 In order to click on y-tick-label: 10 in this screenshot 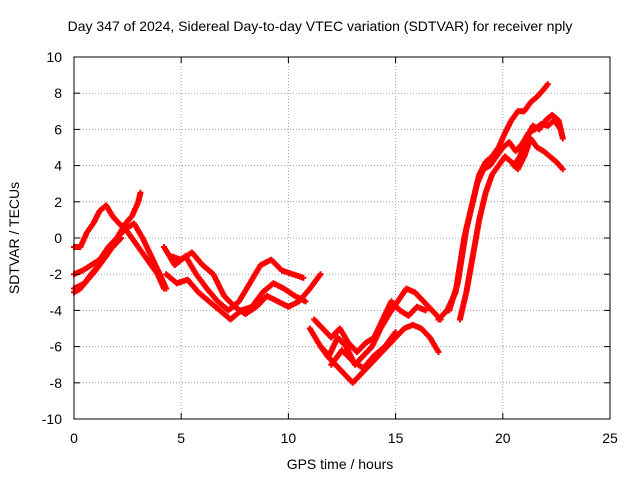, I will do `click(54, 57)`.